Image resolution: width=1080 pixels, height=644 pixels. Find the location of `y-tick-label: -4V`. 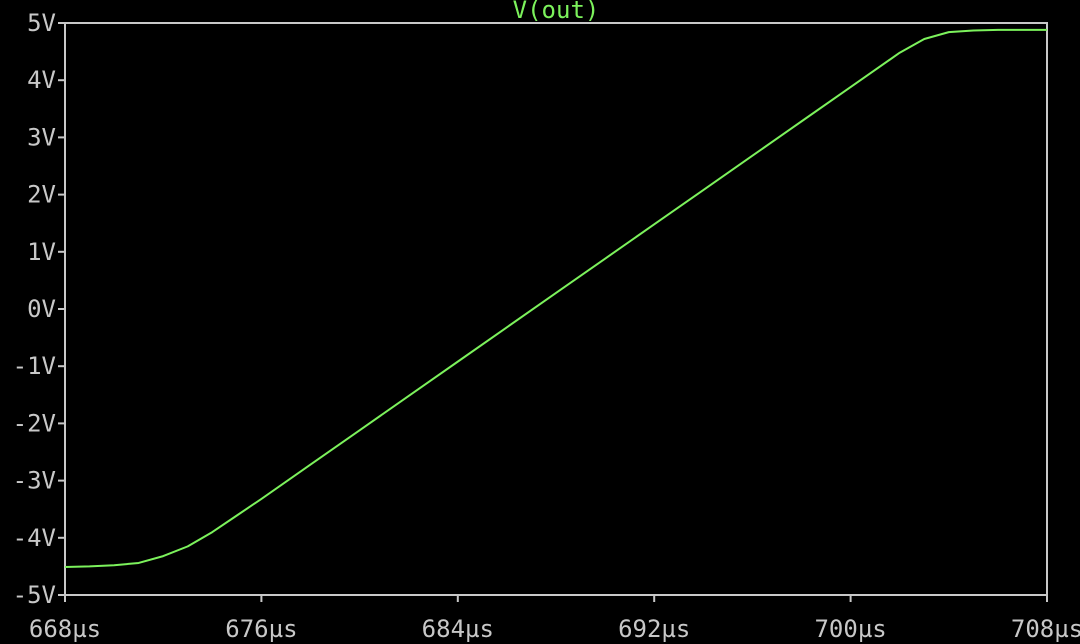

y-tick-label: -4V is located at coordinates (34, 538).